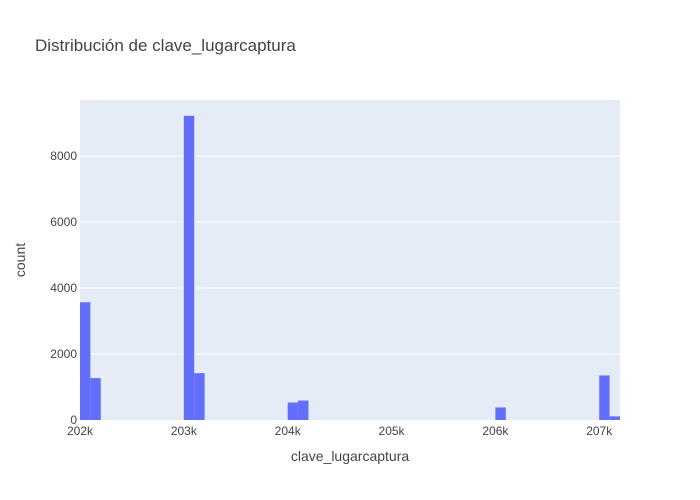  What do you see at coordinates (392, 431) in the screenshot?
I see `x-tick-label: 205k` at bounding box center [392, 431].